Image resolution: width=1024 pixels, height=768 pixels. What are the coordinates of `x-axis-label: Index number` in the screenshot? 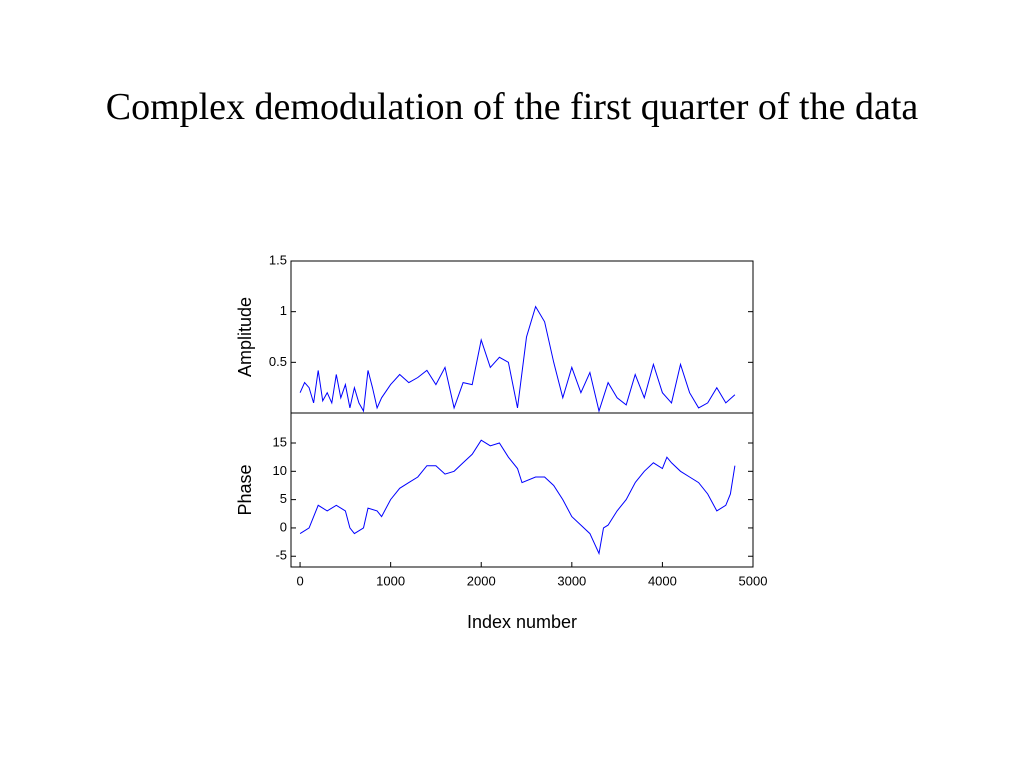 It's located at (522, 622).